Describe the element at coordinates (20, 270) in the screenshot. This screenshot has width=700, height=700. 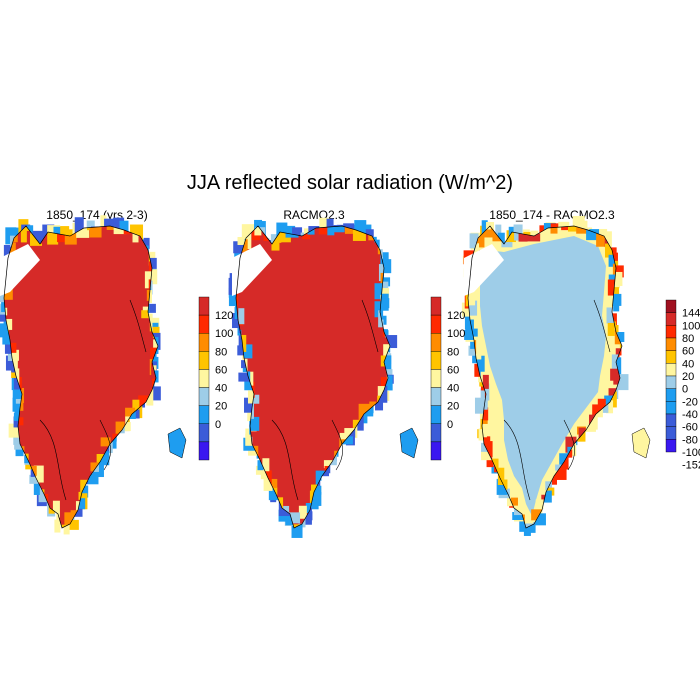
I see `ocean-notch` at that location.